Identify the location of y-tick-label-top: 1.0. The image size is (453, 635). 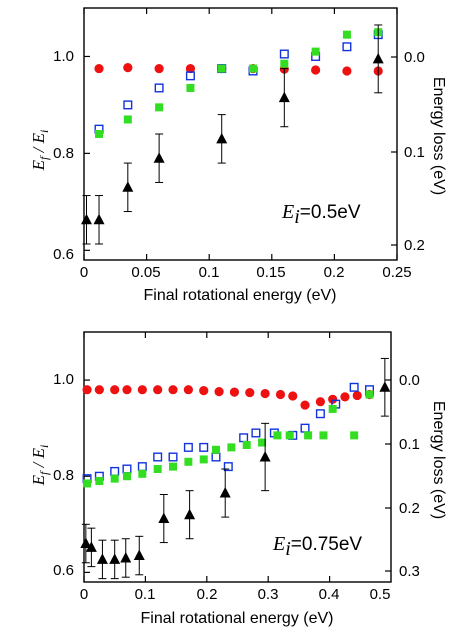
(63, 56).